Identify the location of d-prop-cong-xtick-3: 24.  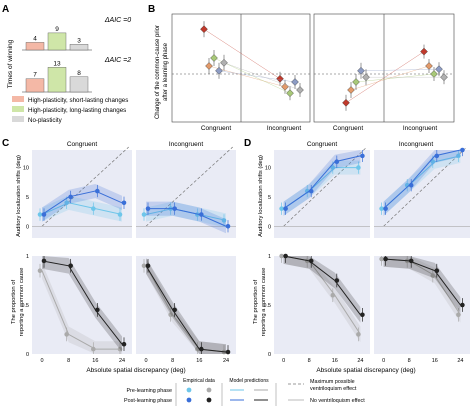
(360, 361).